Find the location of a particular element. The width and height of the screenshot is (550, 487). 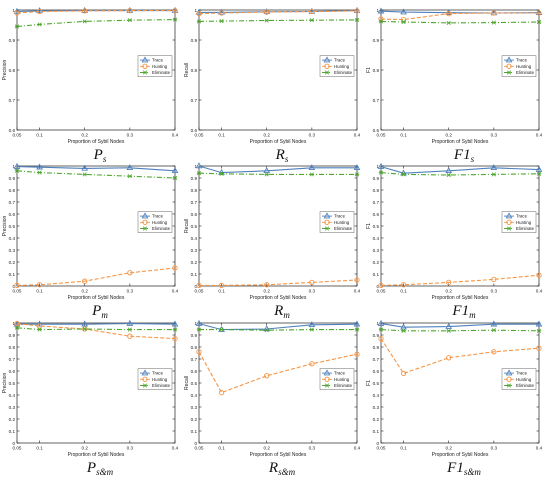

y-tick-label: 0.4 is located at coordinates (376, 238).